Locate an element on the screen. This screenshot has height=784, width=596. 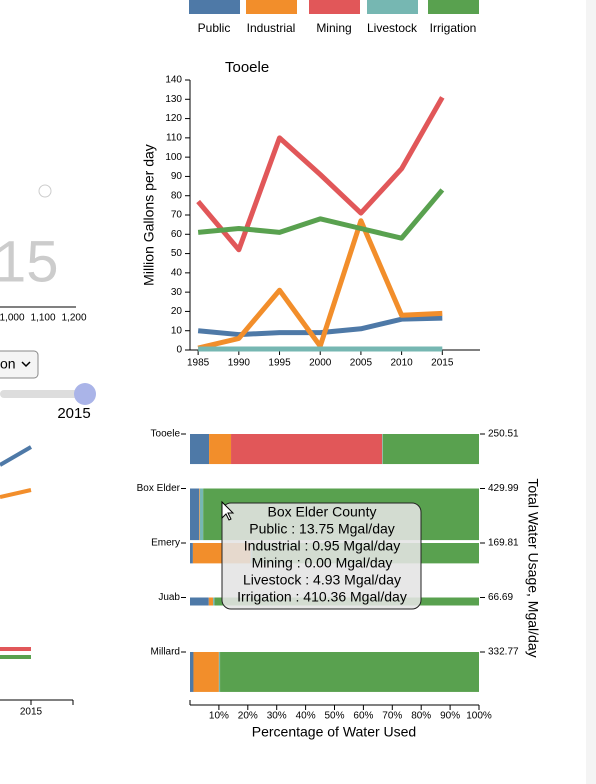
x-tick-label: 2000 is located at coordinates (320, 363).